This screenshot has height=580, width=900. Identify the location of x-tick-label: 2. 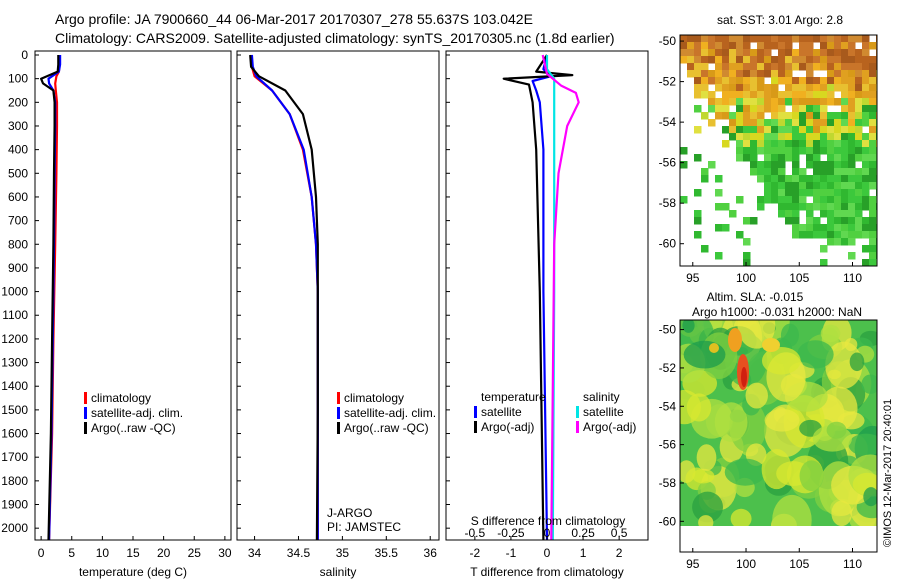
(619, 553).